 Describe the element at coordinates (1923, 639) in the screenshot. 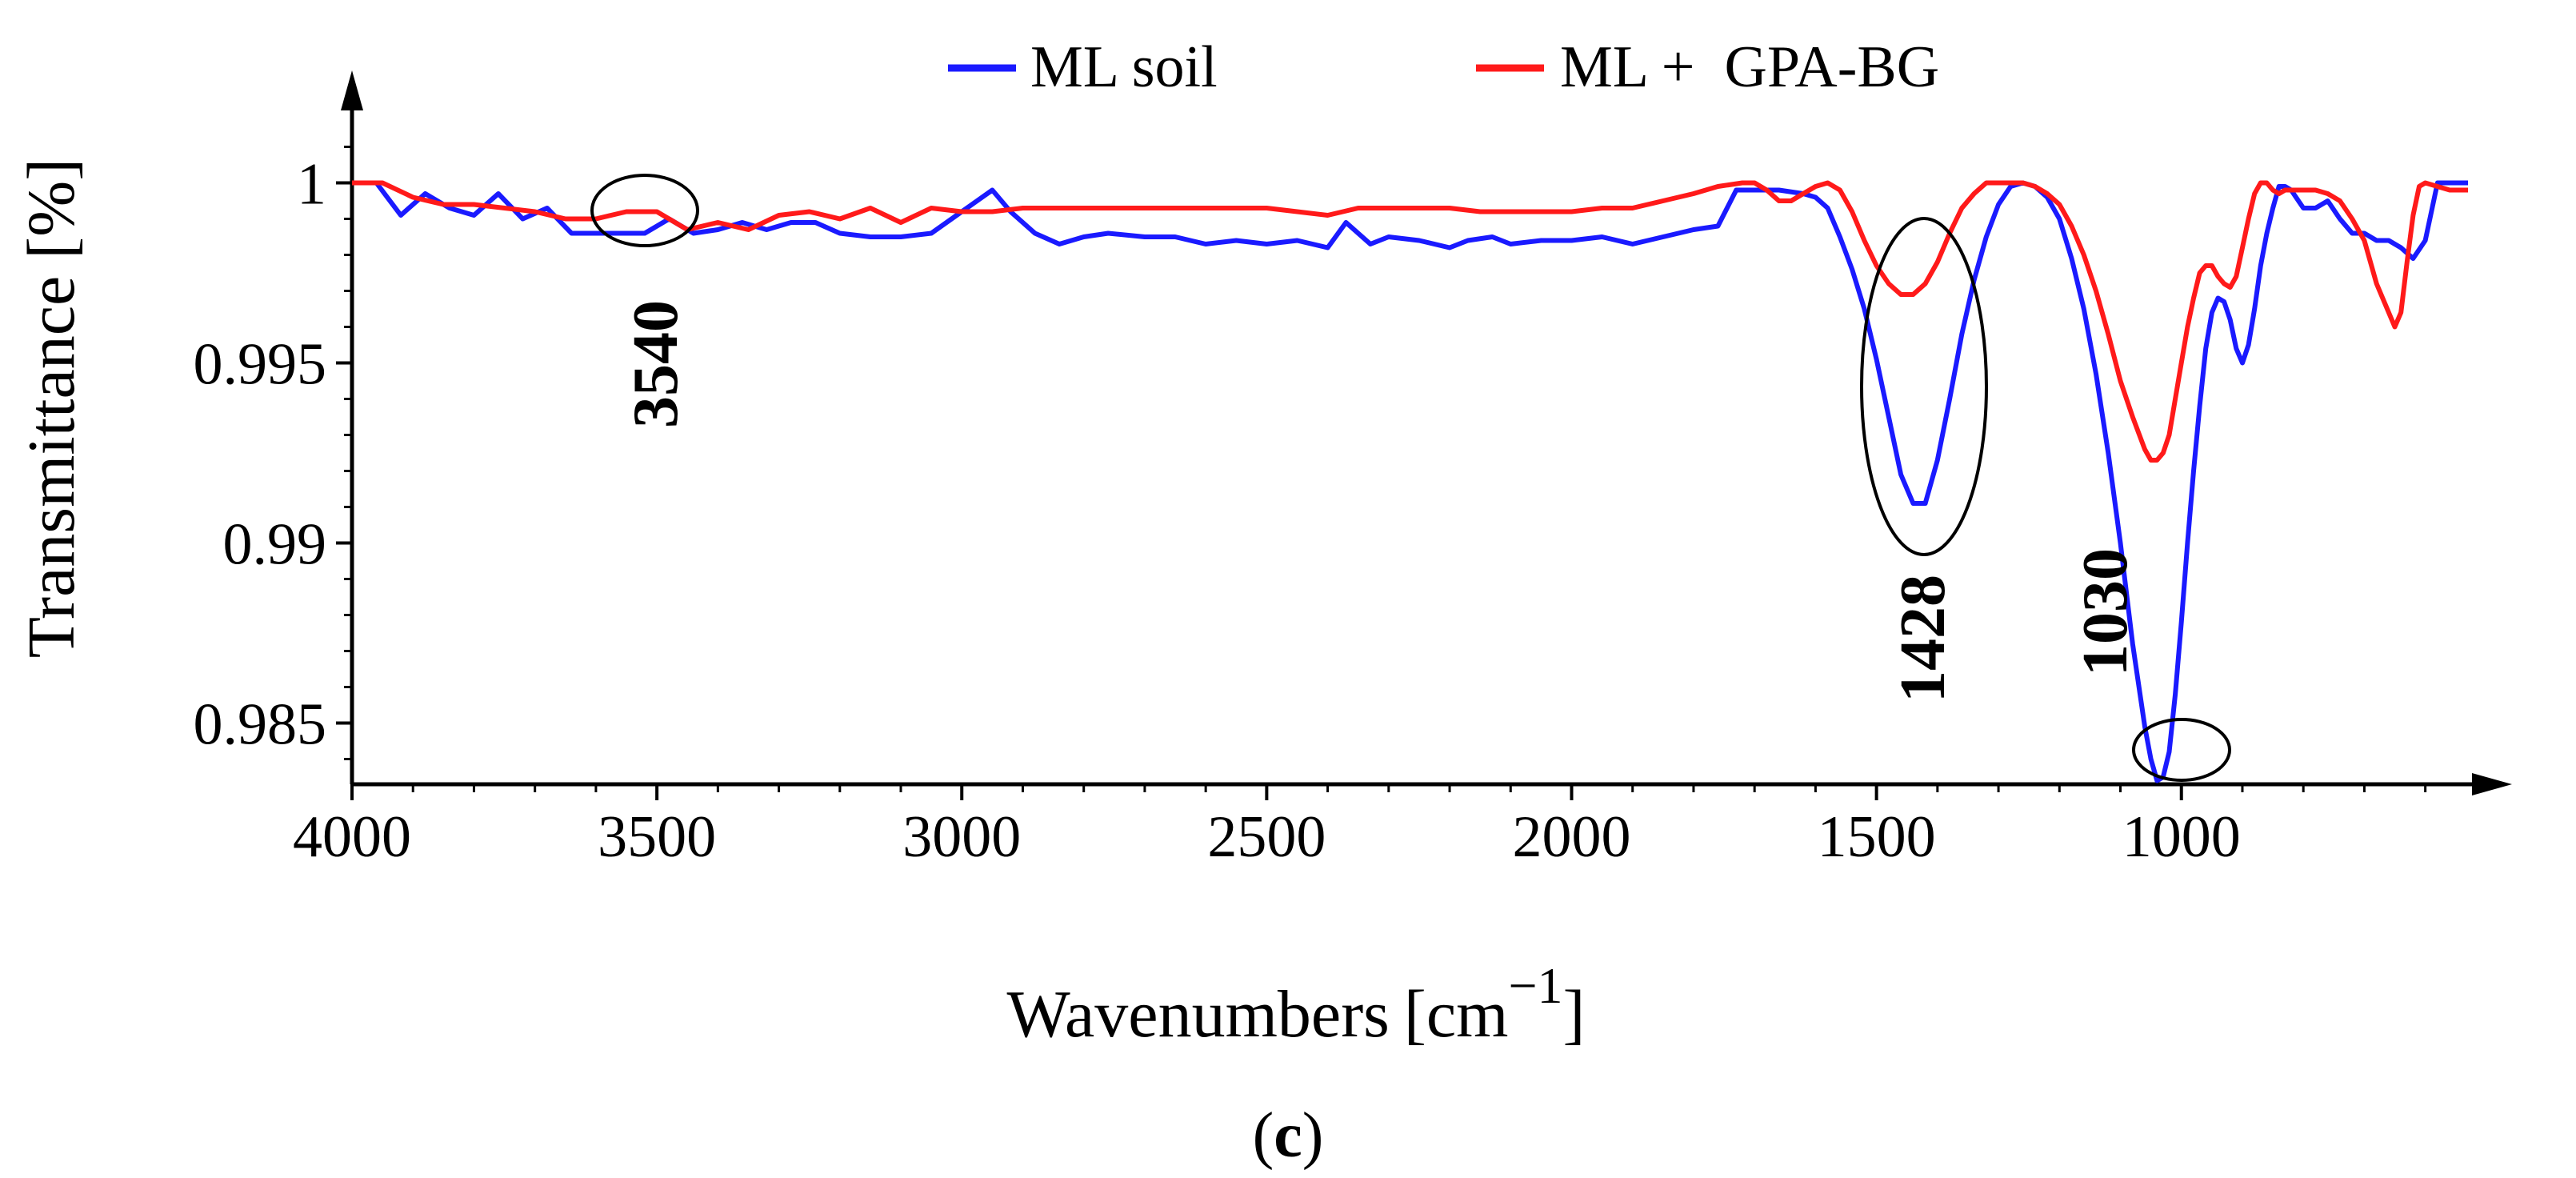

I see `annotation-label-1428: 1428` at that location.